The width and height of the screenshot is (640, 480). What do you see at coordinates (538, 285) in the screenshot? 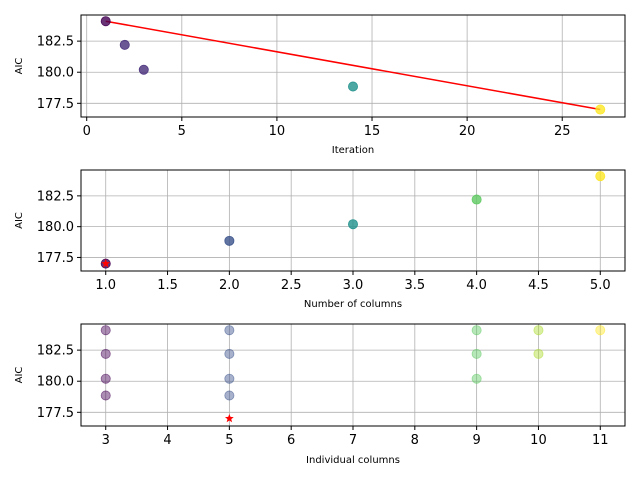
I see `x-tick-label: 4.5` at bounding box center [538, 285].